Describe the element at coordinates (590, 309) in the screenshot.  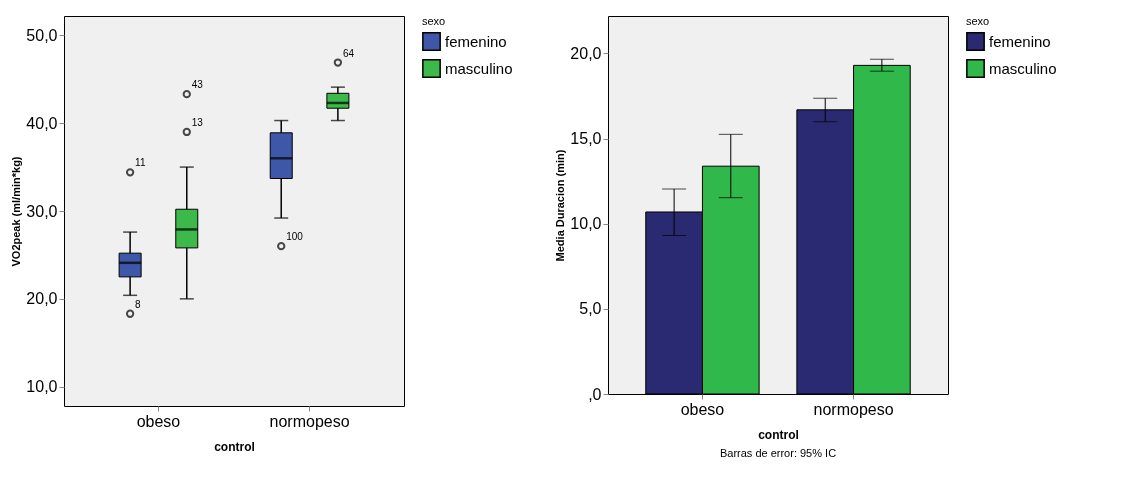
I see `y-tick-label: 5,0` at that location.